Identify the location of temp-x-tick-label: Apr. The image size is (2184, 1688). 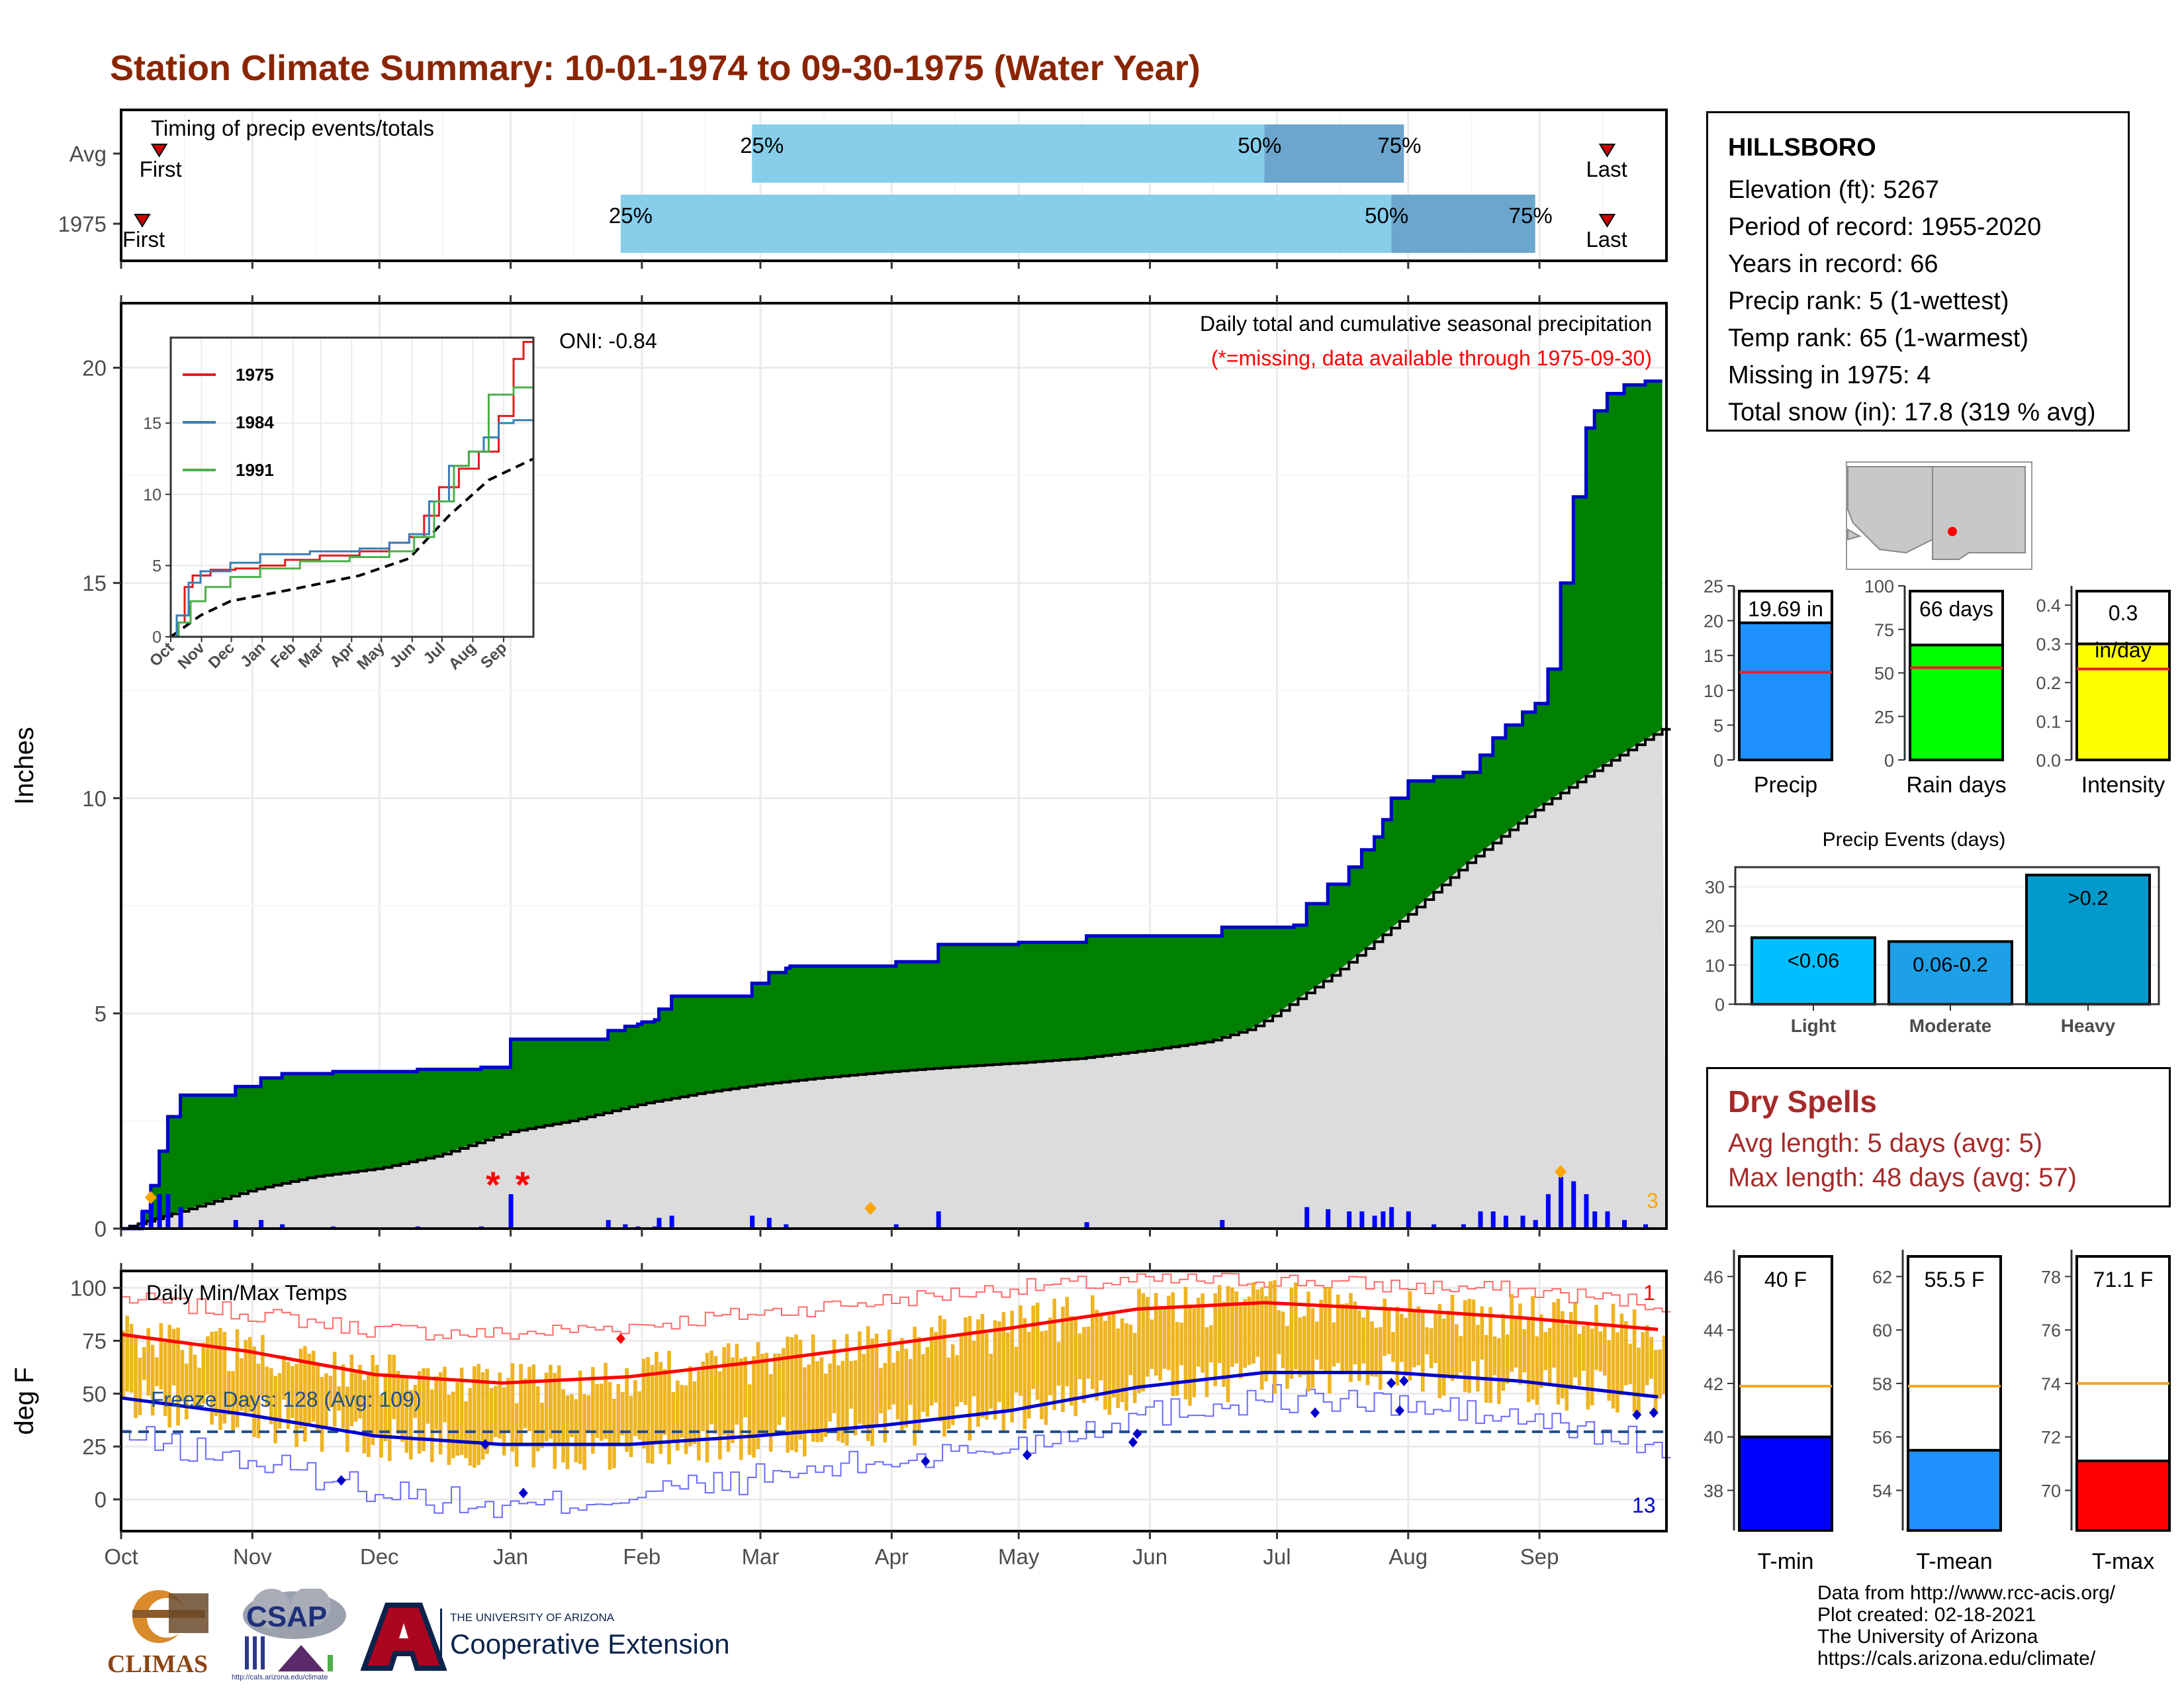
(892, 1556).